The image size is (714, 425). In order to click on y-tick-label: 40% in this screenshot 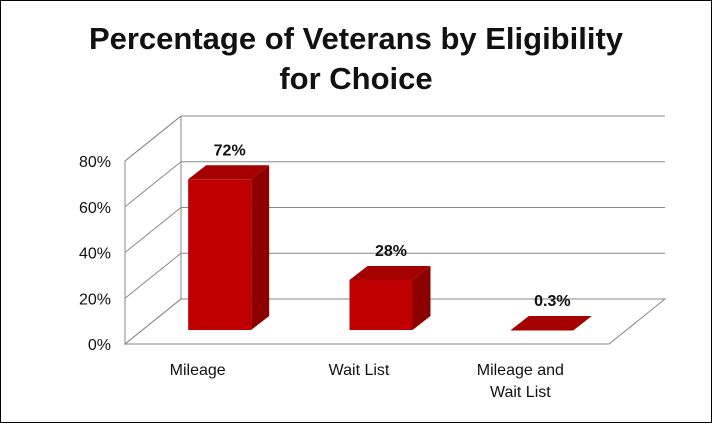, I will do `click(95, 254)`.